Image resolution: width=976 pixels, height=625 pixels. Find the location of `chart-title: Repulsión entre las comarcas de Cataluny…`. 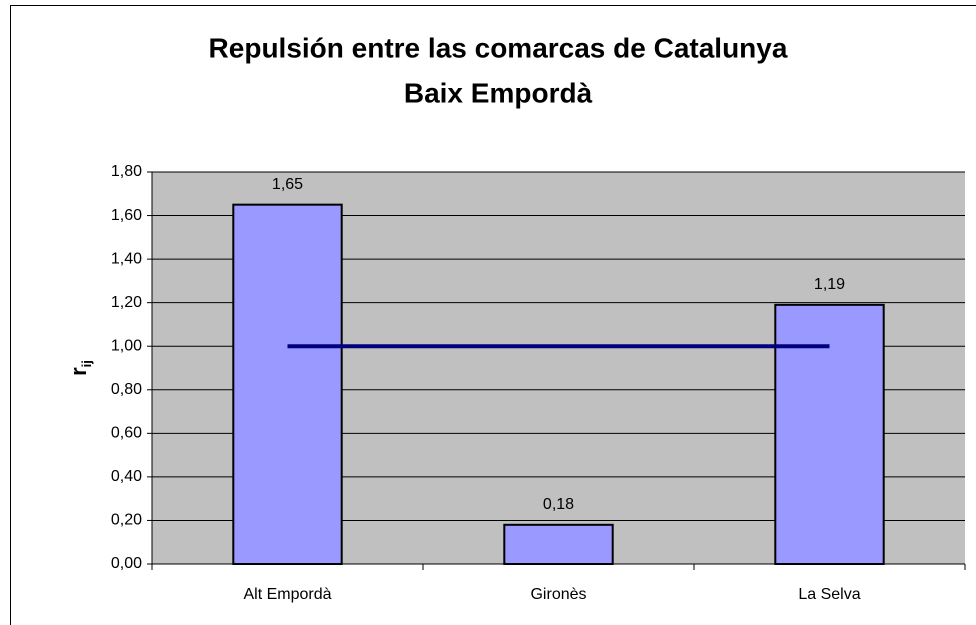

chart-title: Repulsión entre las comarcas de Cataluny… is located at coordinates (498, 47).